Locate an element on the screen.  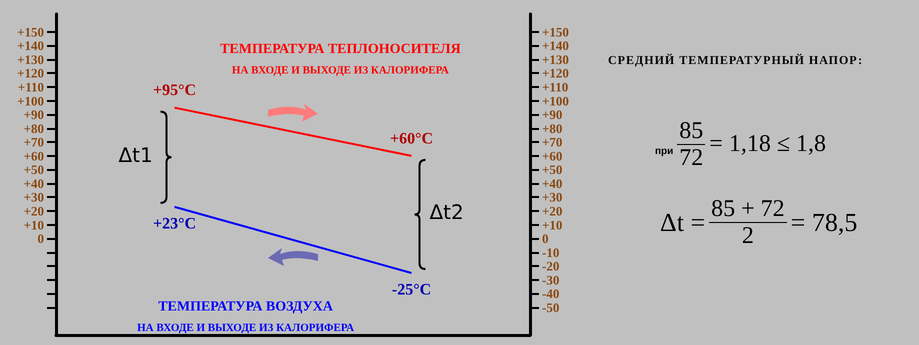
y-tick-label: +30 is located at coordinates (34, 197).